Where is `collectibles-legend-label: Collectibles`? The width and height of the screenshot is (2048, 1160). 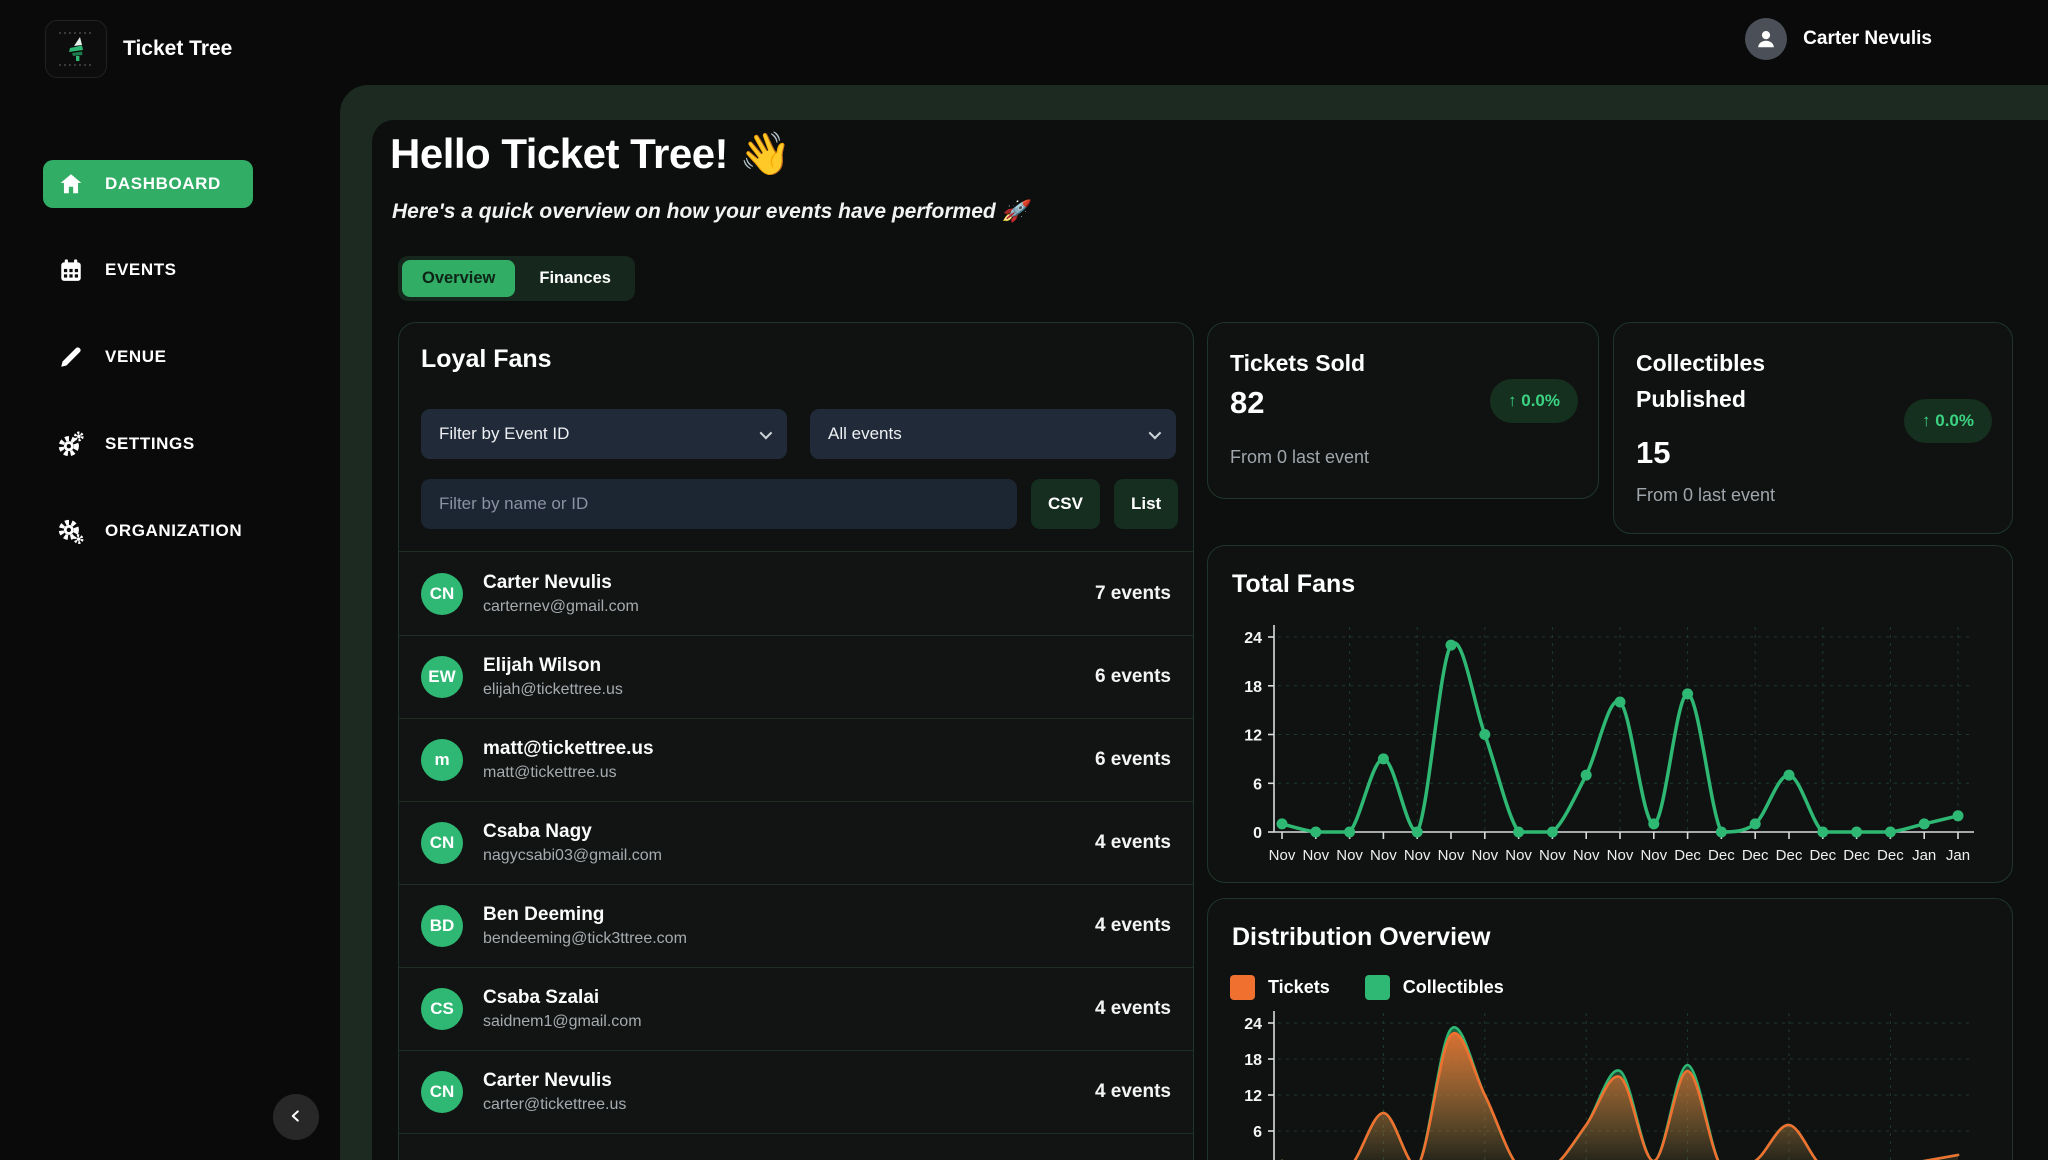
collectibles-legend-label: Collectibles is located at coordinates (1453, 987).